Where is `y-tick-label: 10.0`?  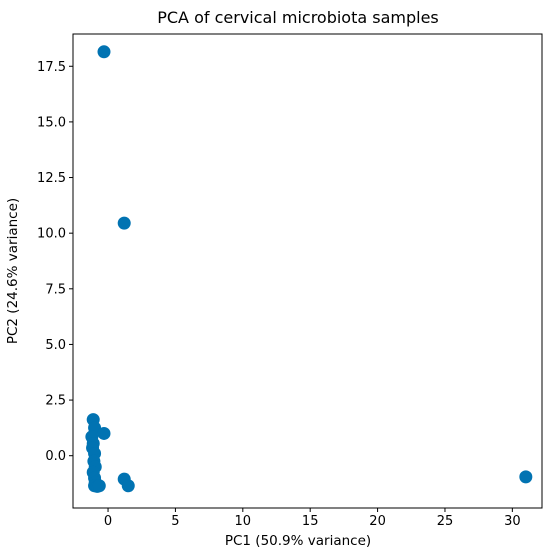
y-tick-label: 10.0 is located at coordinates (51, 234).